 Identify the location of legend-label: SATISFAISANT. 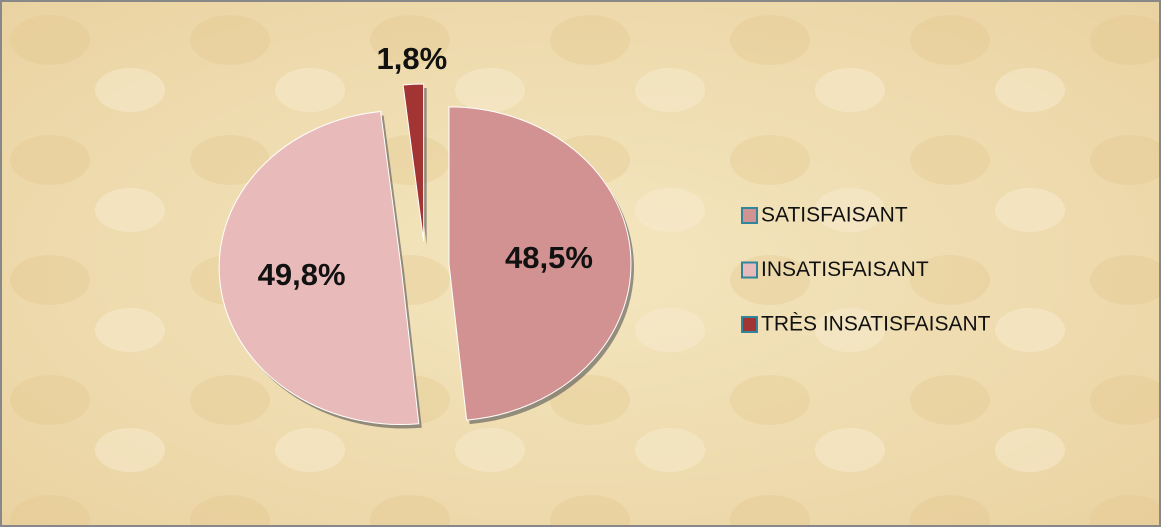
(834, 215).